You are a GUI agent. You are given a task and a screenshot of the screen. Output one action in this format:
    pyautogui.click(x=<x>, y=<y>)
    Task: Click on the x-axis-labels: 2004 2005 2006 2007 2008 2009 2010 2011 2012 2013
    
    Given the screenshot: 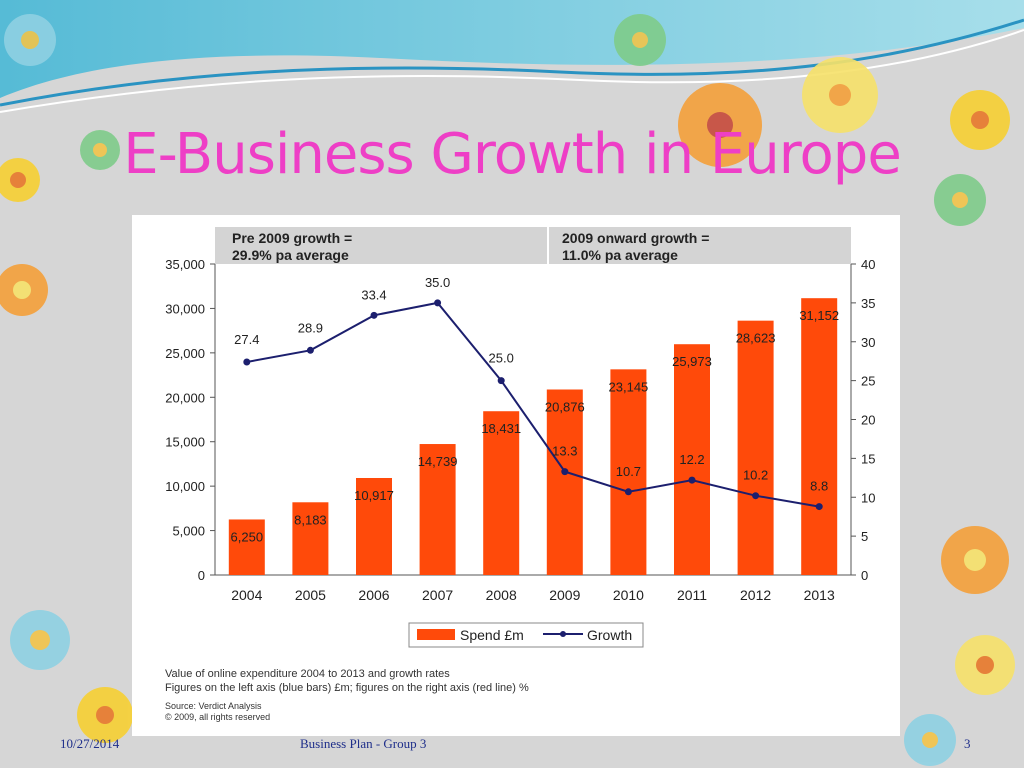 What is the action you would take?
    pyautogui.click(x=533, y=595)
    